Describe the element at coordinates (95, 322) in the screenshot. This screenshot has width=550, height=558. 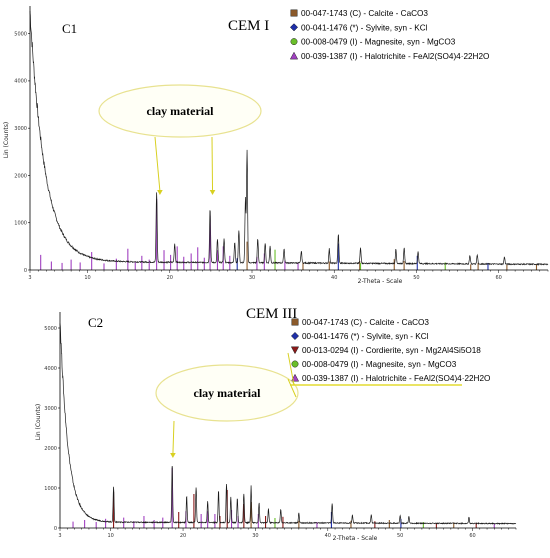
I see `sample-label: C2` at that location.